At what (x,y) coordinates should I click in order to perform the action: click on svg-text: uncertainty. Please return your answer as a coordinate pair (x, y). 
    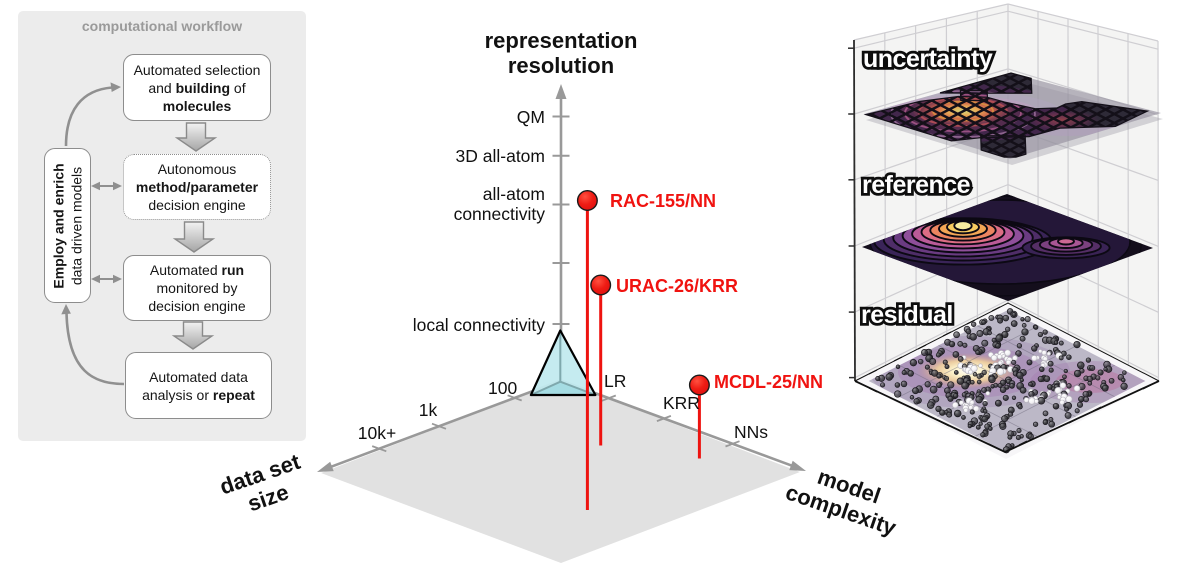
    Looking at the image, I should click on (928, 59).